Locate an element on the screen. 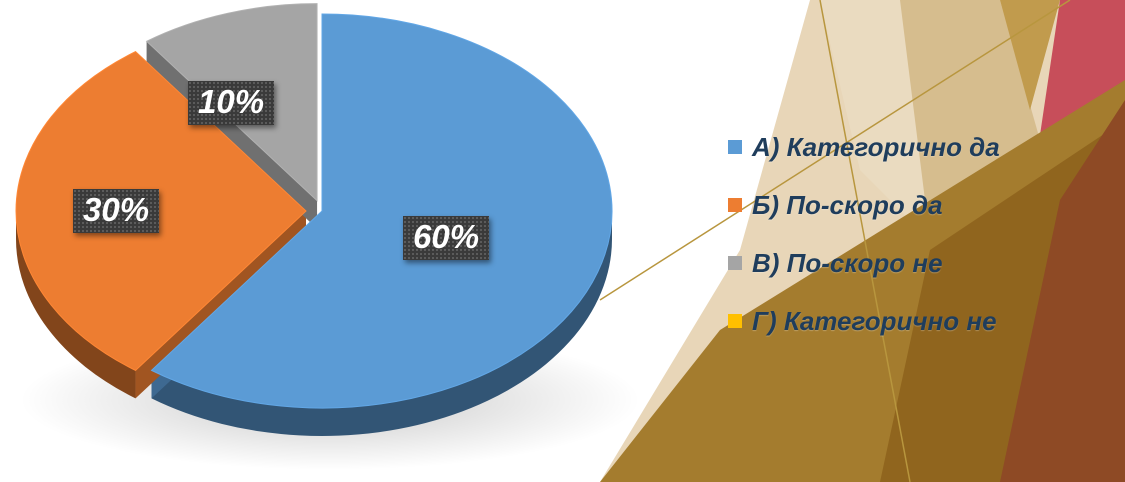  legend-item: Б) По-скоро да is located at coordinates (926, 205).